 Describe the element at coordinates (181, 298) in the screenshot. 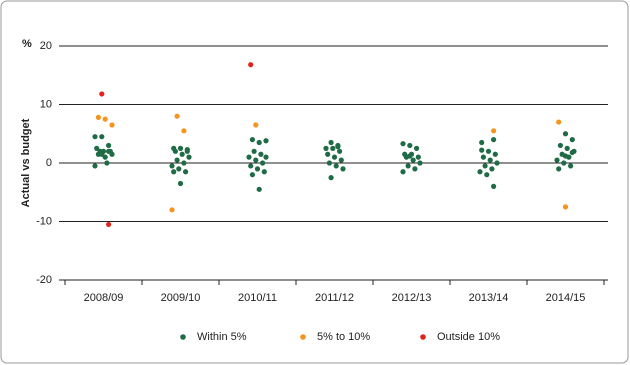

I see `x-tick-label: 2009/10` at that location.